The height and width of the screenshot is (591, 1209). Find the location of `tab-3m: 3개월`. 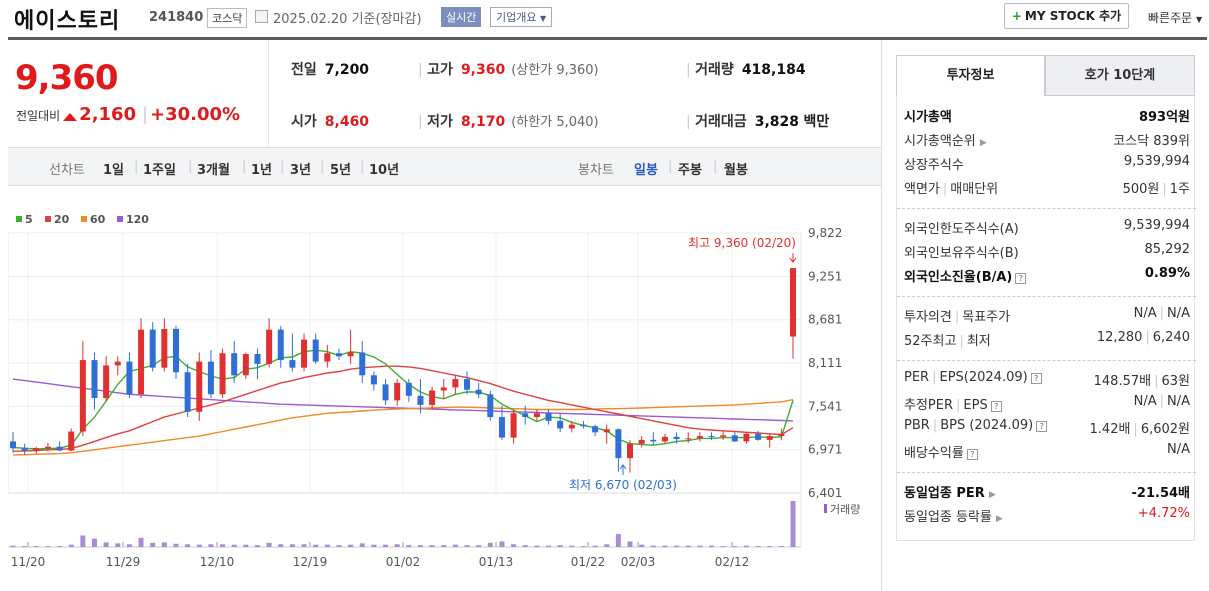

tab-3m: 3개월 is located at coordinates (213, 170).